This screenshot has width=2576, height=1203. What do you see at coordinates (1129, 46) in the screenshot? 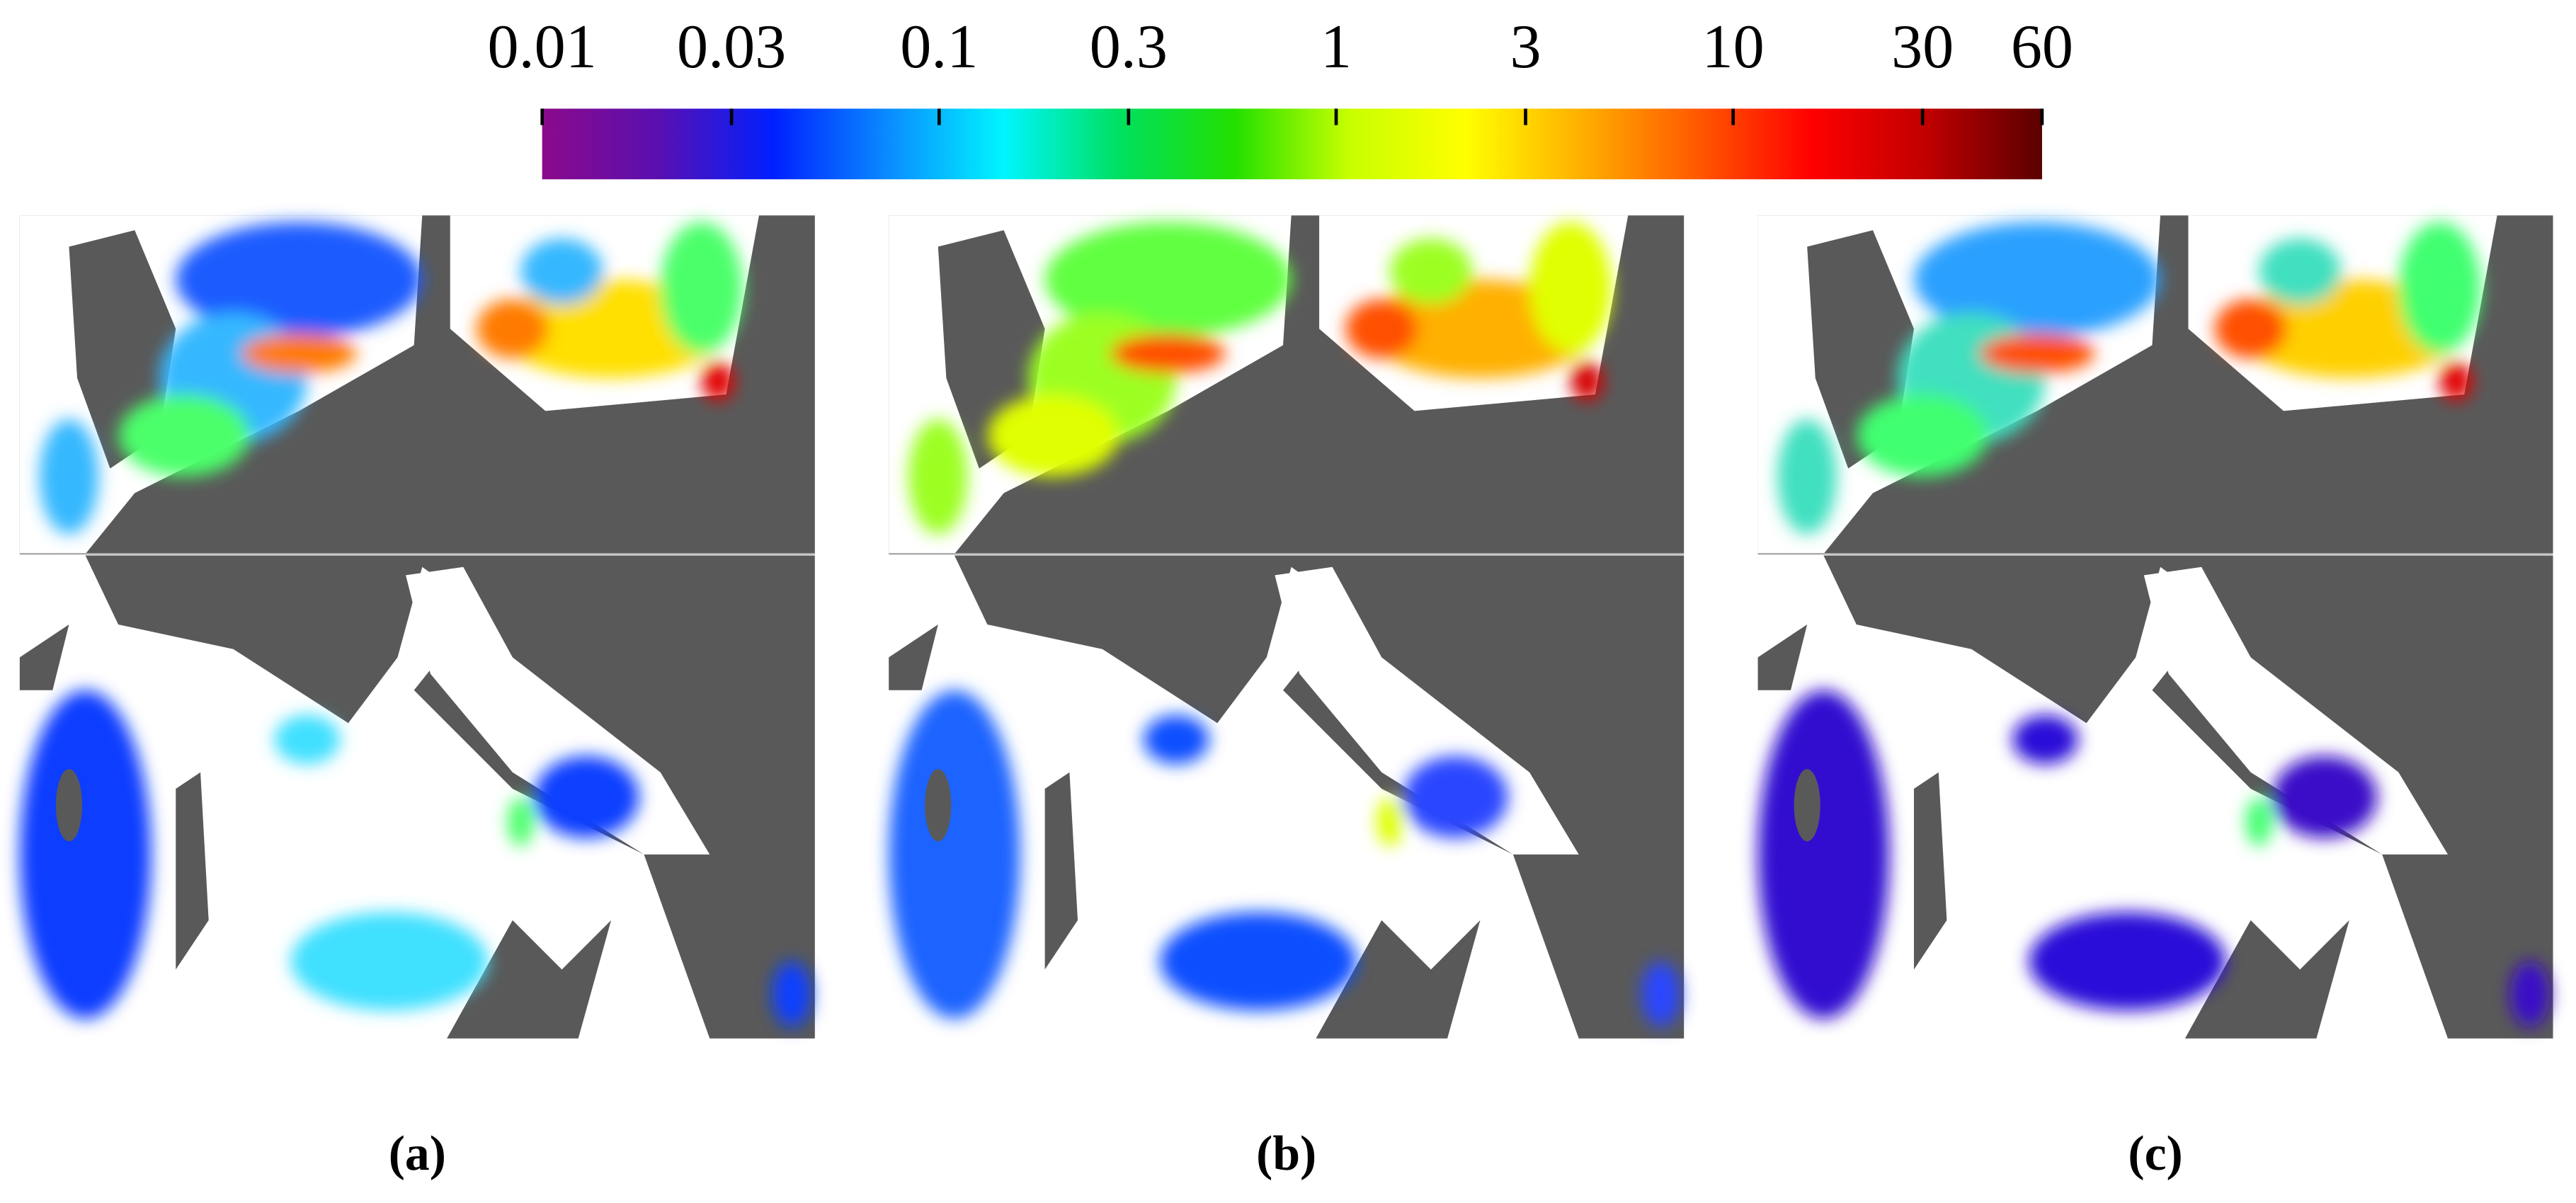
I see `colorbar-tick-label: 0.3` at bounding box center [1129, 46].